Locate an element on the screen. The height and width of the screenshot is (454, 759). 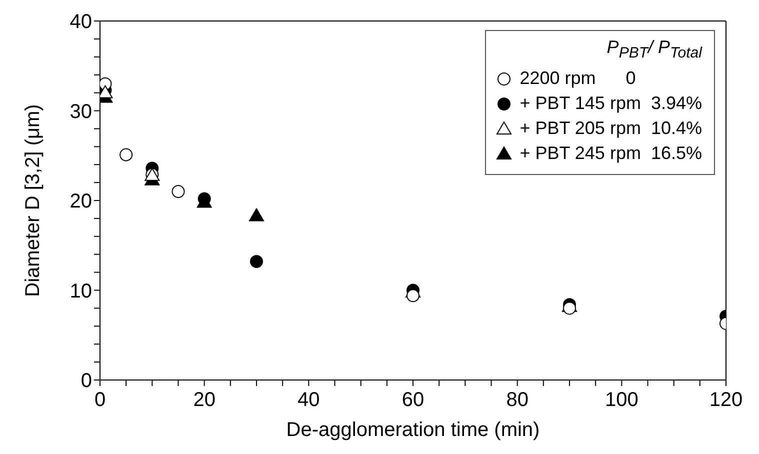
y-axis-title: Diameter D [3,2] (μm) is located at coordinates (33, 200).